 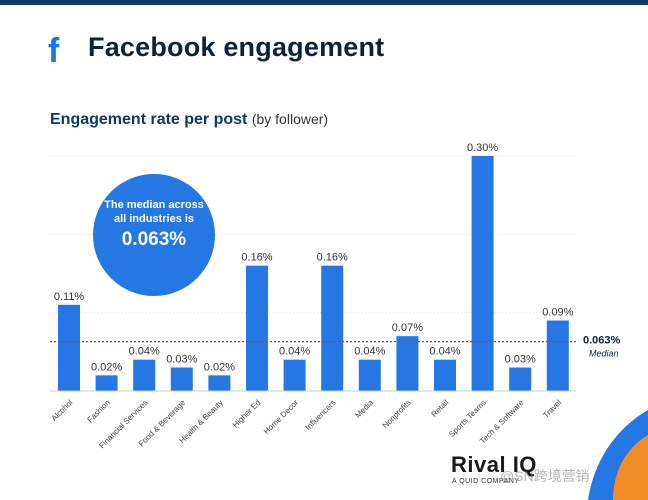 What do you see at coordinates (486, 481) in the screenshot?
I see `brand-tagline: A QUID COMPANY` at bounding box center [486, 481].